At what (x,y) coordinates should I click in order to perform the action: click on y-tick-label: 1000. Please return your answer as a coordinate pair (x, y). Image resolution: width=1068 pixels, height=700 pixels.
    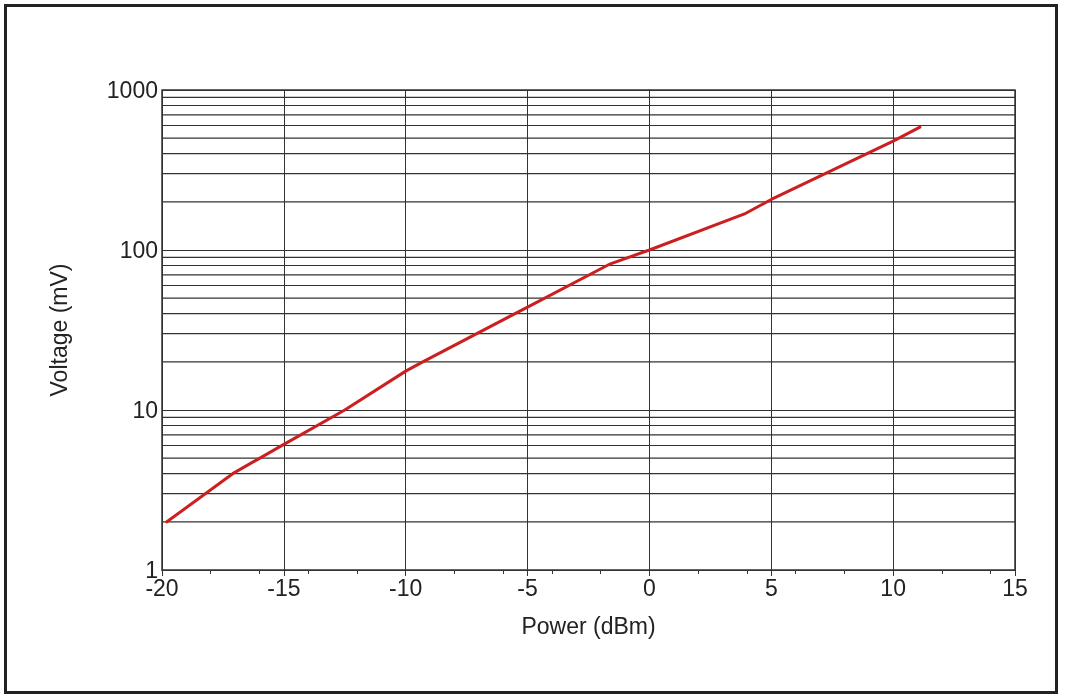
    Looking at the image, I should click on (132, 90).